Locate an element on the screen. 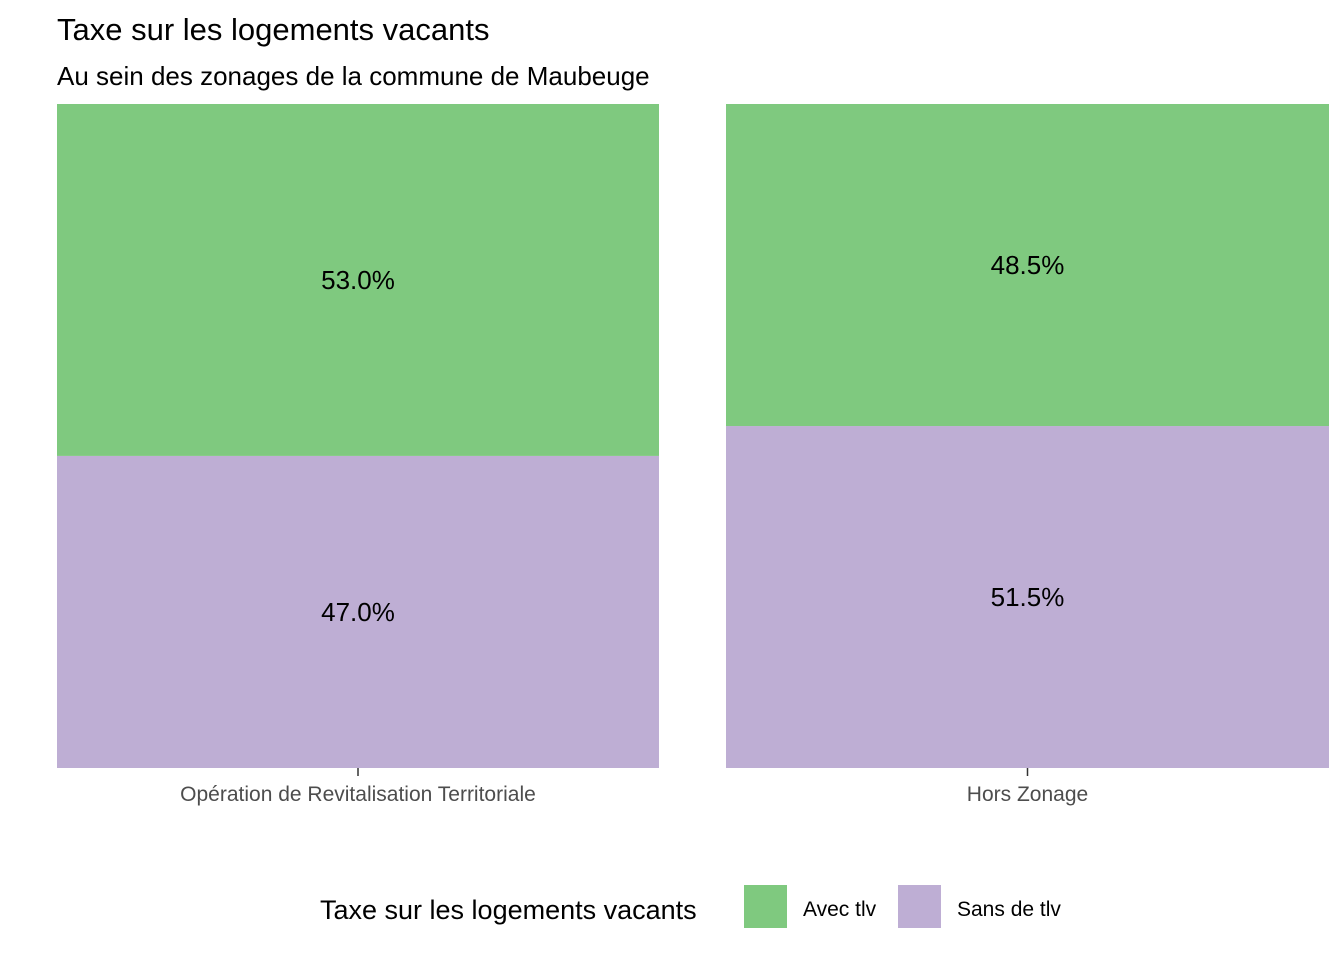  data-label: 53.0% is located at coordinates (358, 280).